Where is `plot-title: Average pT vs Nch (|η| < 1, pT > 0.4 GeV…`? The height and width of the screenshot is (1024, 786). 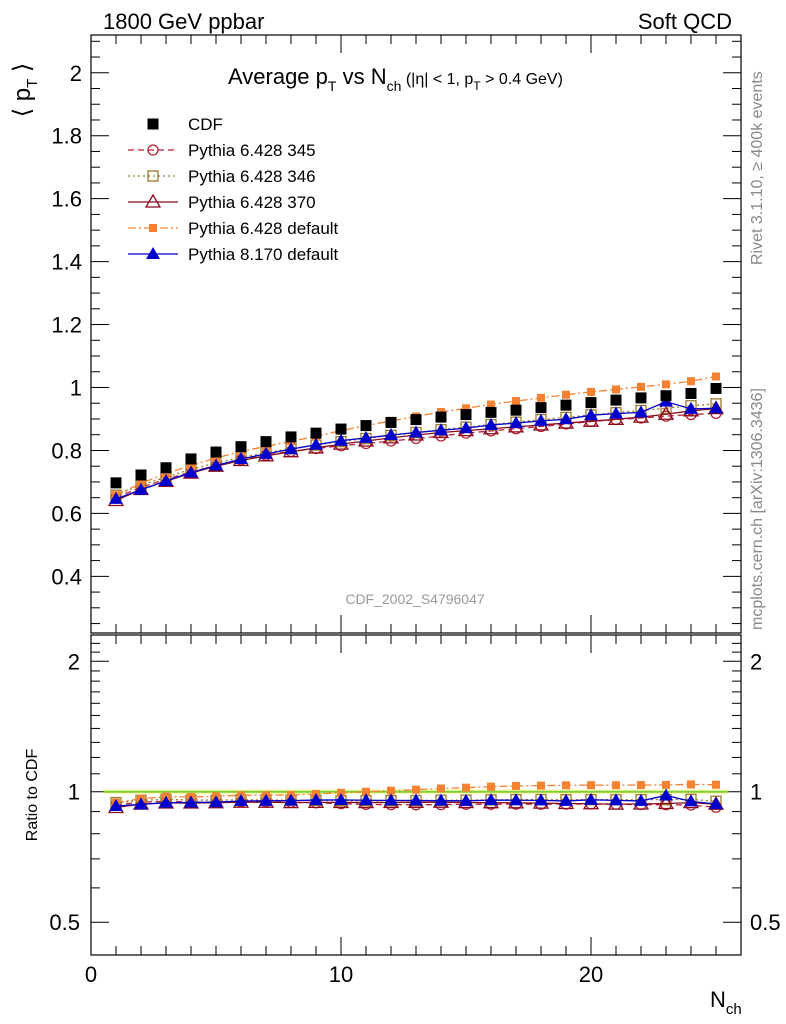
plot-title: Average pT vs Nch (|η| < 1, pT > 0.4 GeV… is located at coordinates (395, 79).